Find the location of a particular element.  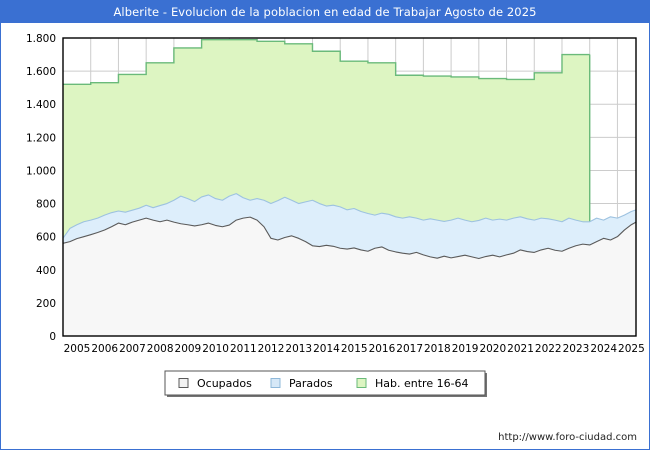

x-axis-tick-label: 2017 is located at coordinates (409, 349).